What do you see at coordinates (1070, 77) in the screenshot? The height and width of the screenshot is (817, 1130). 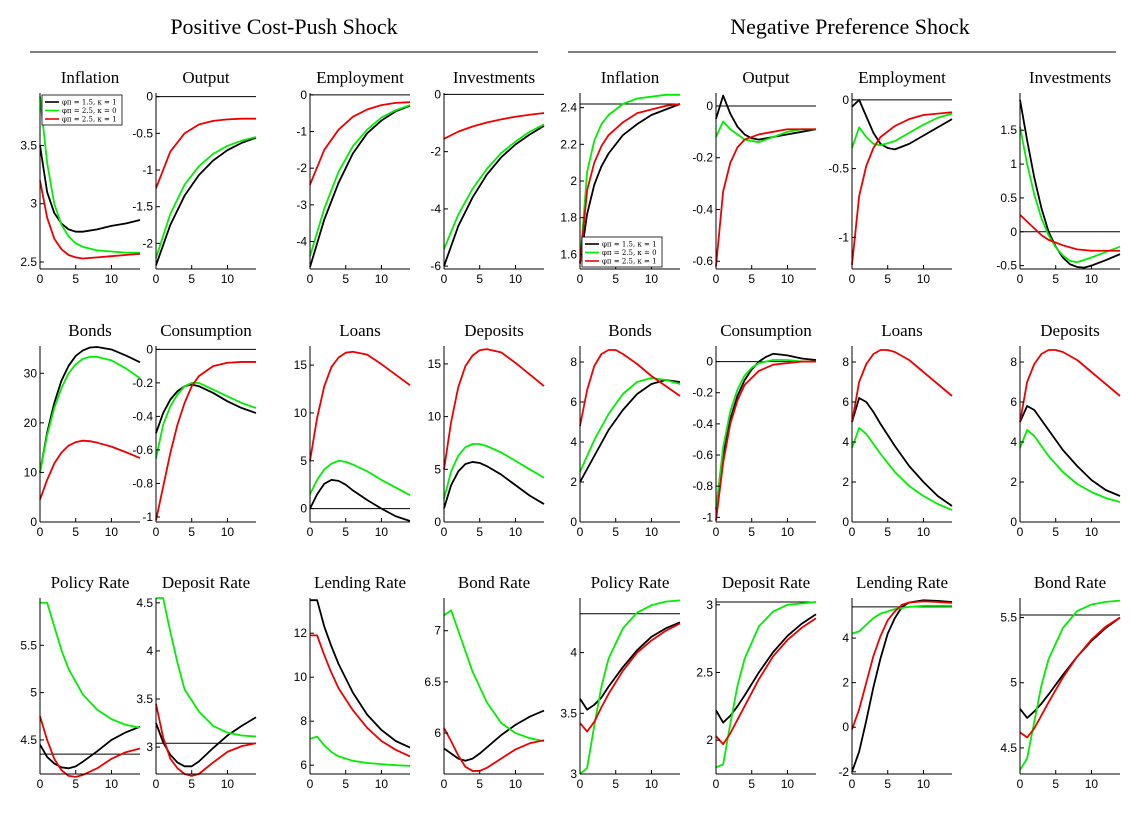 I see `panel-title: Investments` at bounding box center [1070, 77].